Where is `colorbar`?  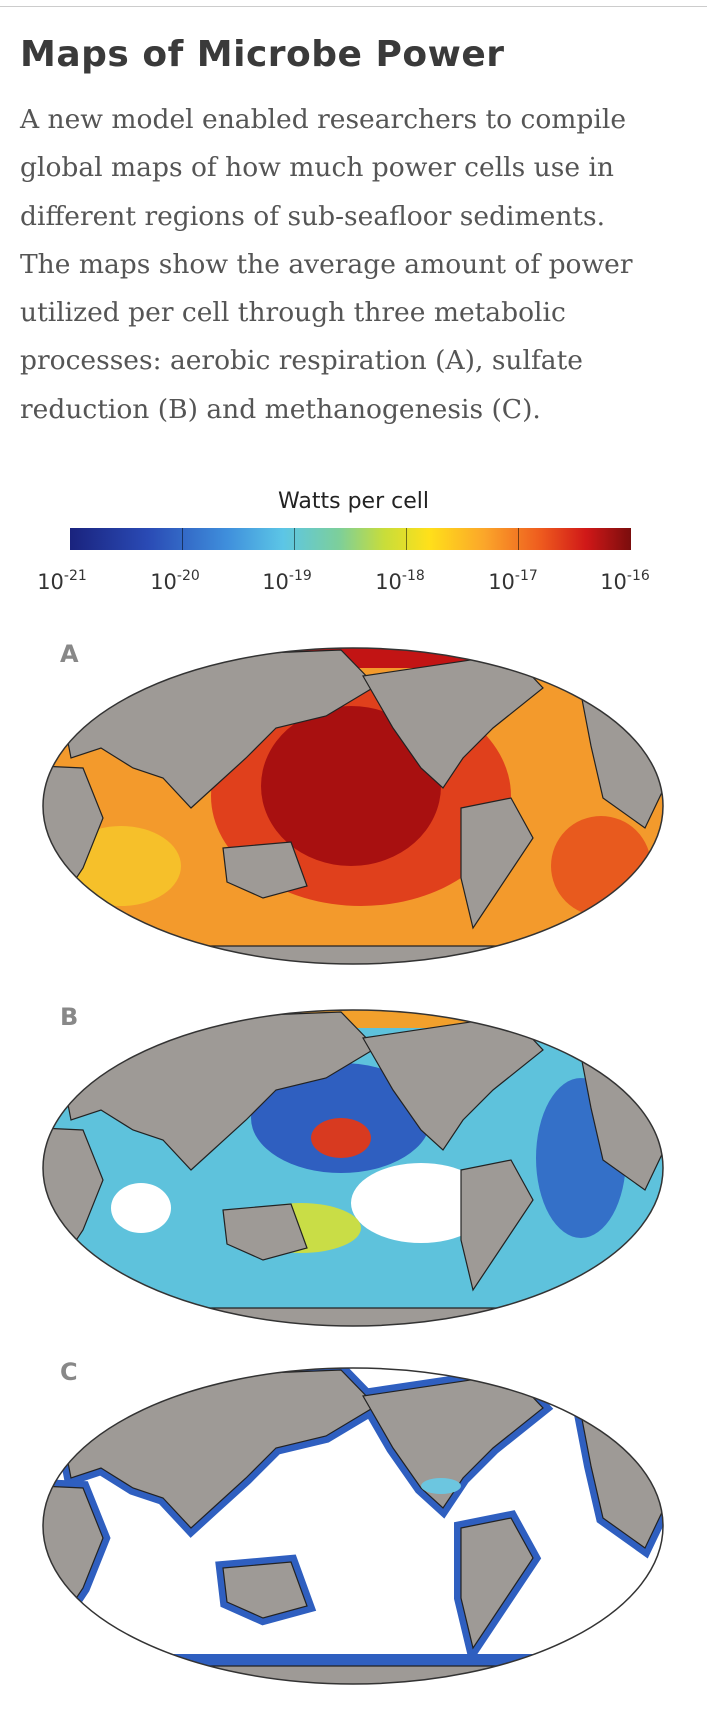 colorbar is located at coordinates (350, 539).